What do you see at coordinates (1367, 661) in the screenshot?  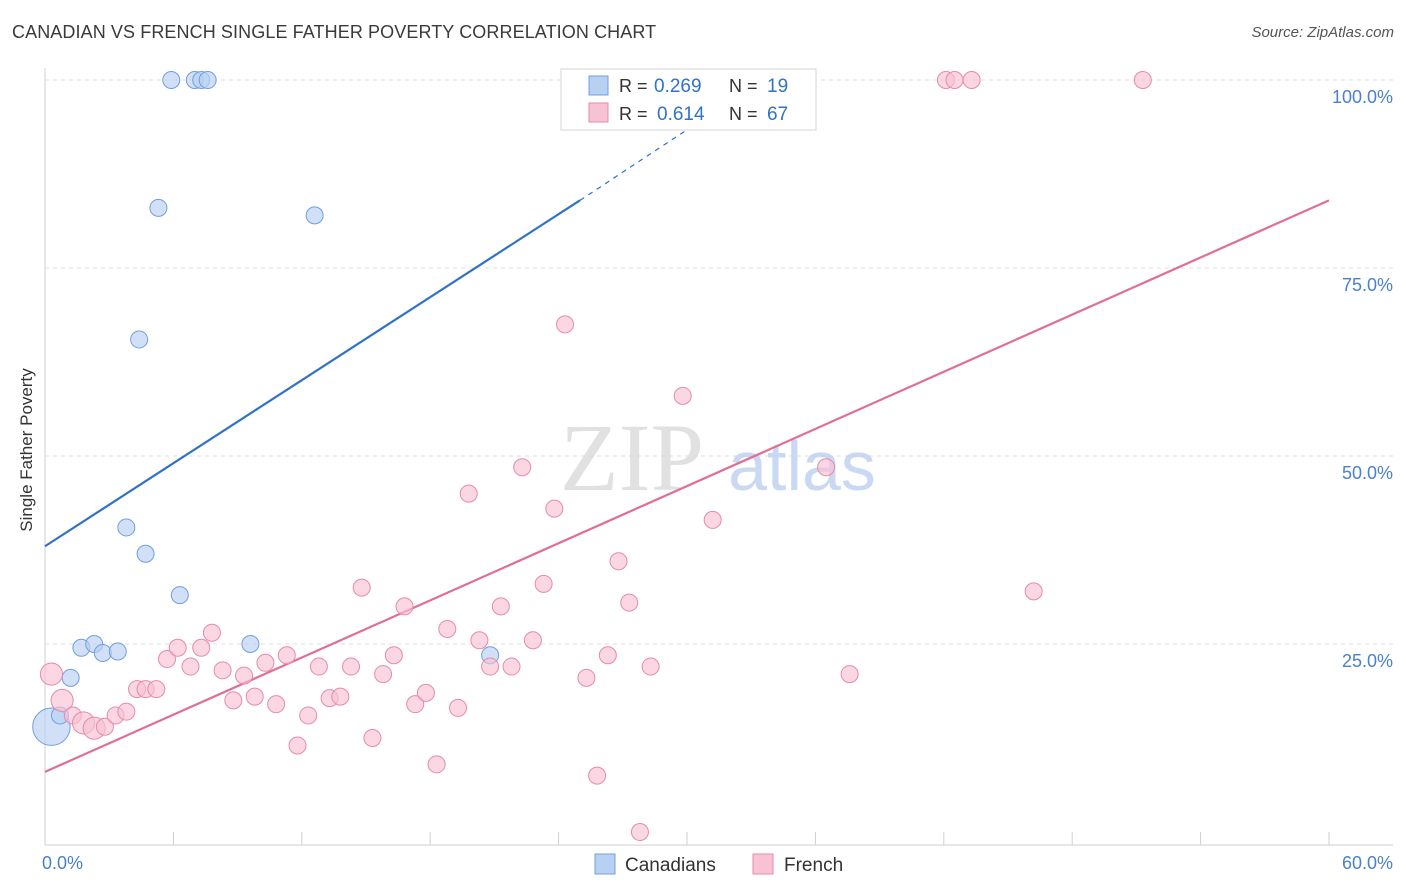 I see `y-tick-label: 25.0%` at bounding box center [1367, 661].